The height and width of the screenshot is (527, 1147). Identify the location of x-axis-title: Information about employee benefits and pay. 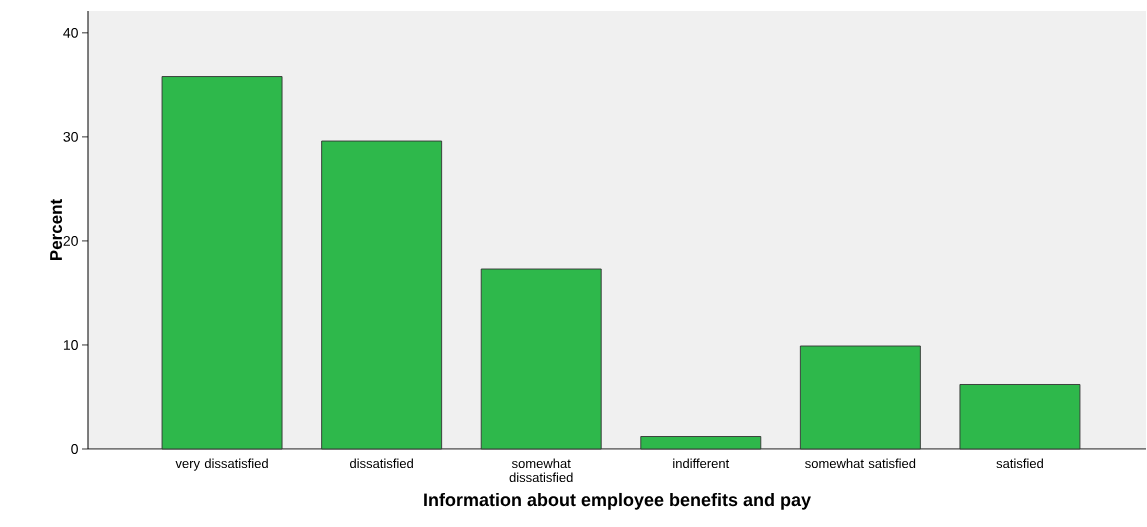
(617, 501).